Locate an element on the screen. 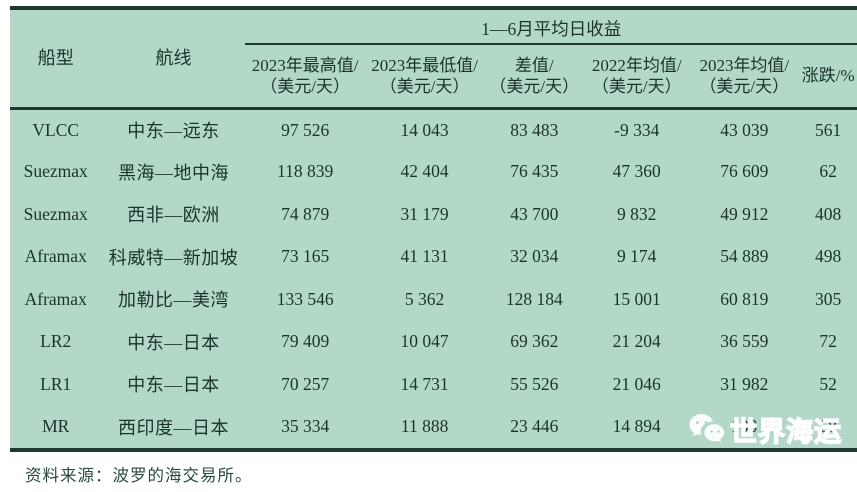 The height and width of the screenshot is (492, 857). cell-change-pct: 498 is located at coordinates (828, 256).